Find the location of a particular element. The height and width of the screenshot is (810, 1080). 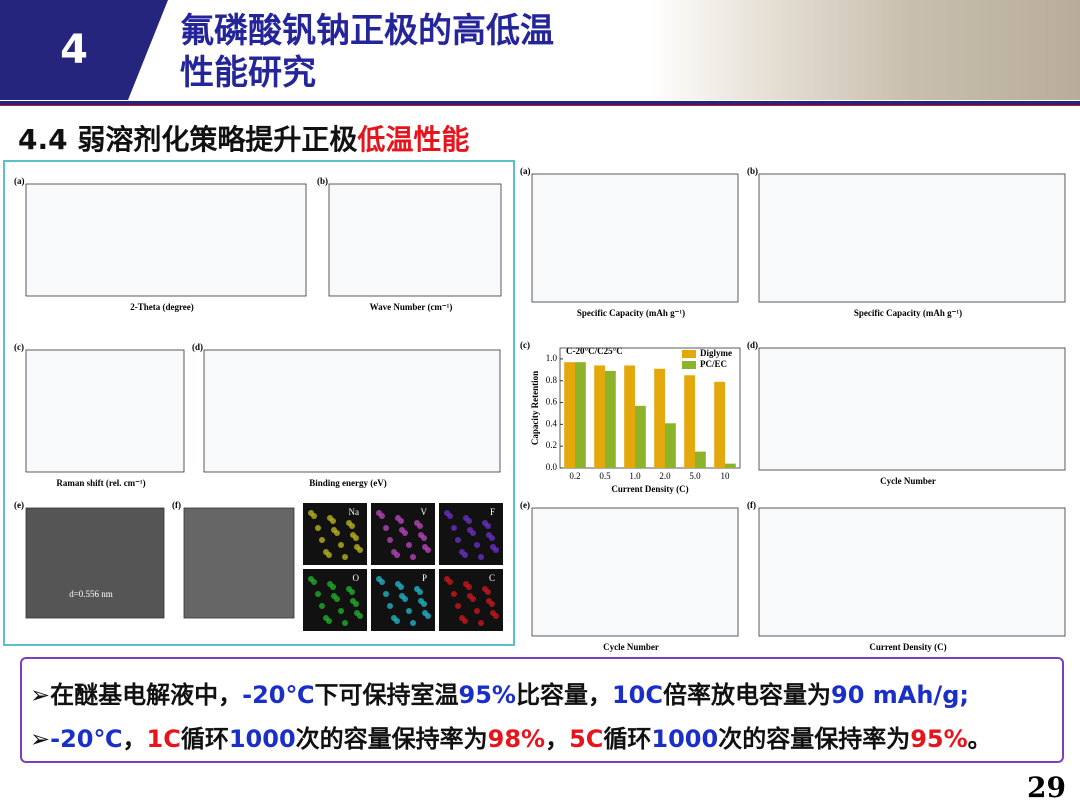

x-tick-label: 10 is located at coordinates (726, 476).